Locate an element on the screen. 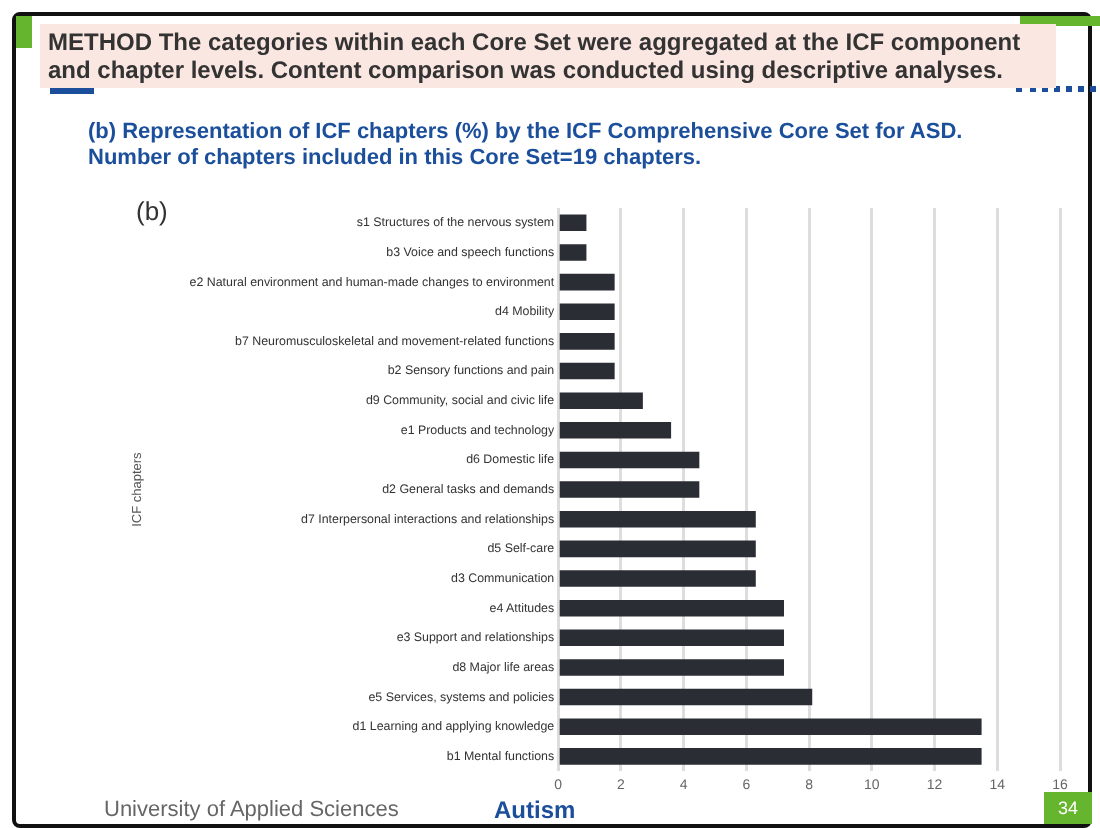 Image resolution: width=1100 pixels, height=828 pixels. text: 34 is located at coordinates (1068, 808).